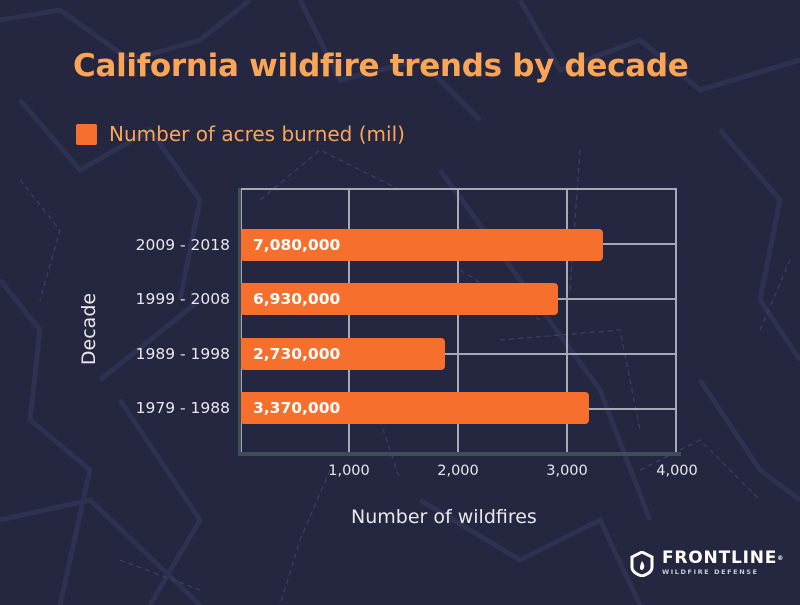 This screenshot has width=800, height=605. What do you see at coordinates (297, 408) in the screenshot?
I see `bar-value-label: 3,370,000` at bounding box center [297, 408].